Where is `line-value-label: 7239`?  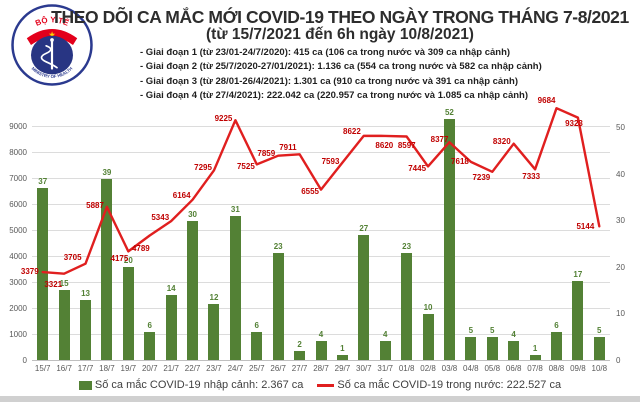 line-value-label: 7239 is located at coordinates (481, 178).